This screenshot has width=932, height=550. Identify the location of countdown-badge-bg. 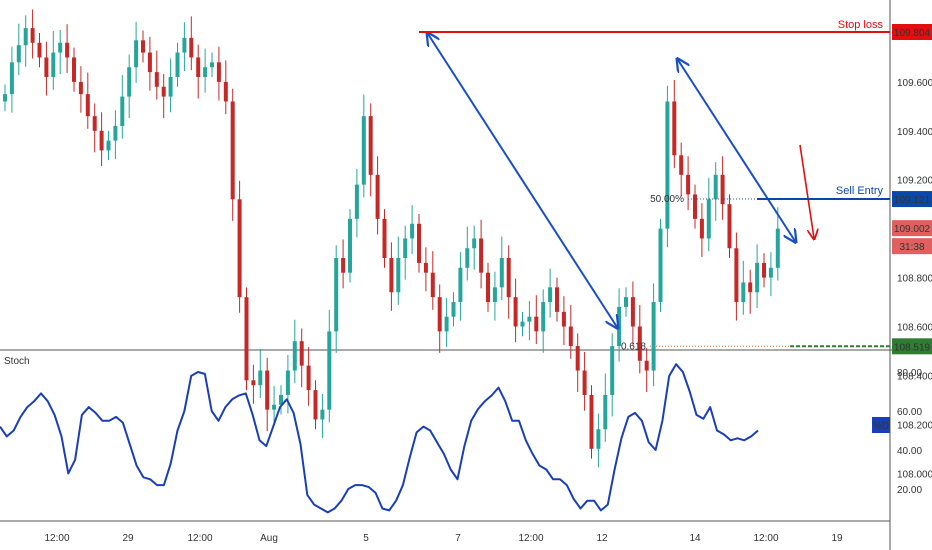
(912, 246).